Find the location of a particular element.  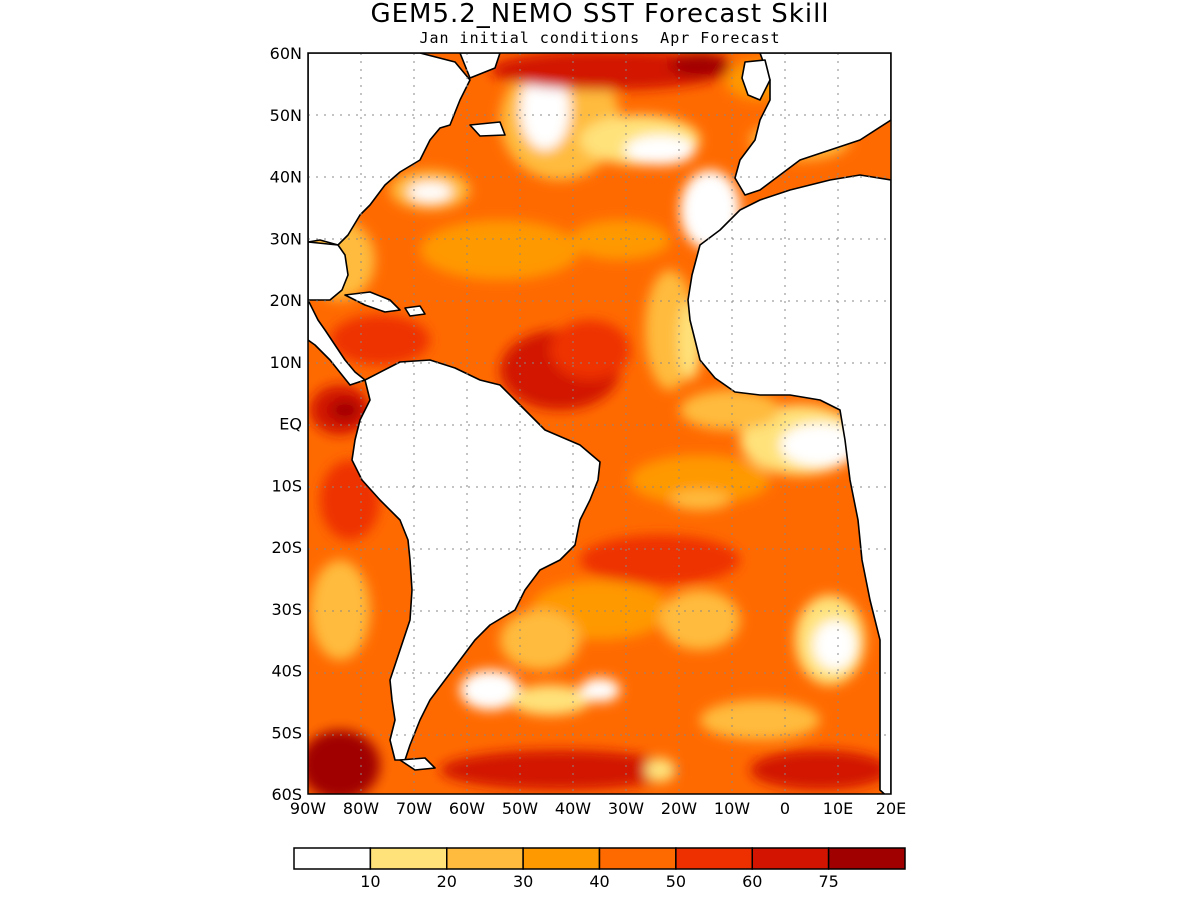

colorbar-label: 30 is located at coordinates (523, 881).